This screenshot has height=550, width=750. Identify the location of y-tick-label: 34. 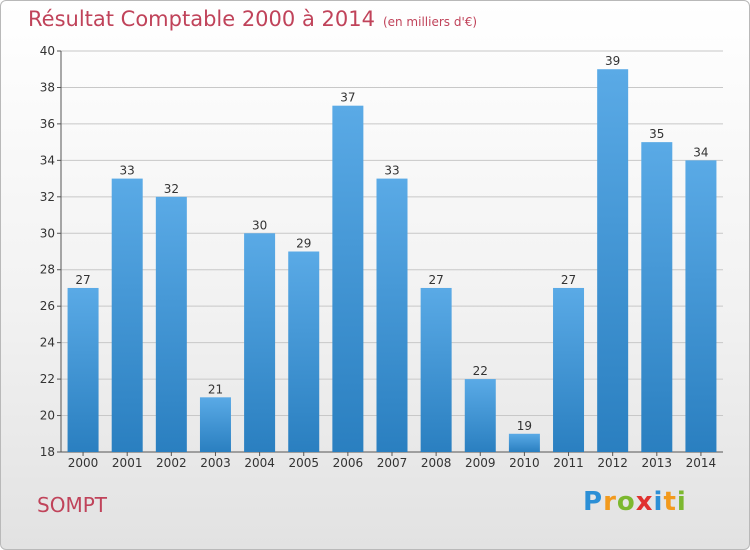
(47, 160).